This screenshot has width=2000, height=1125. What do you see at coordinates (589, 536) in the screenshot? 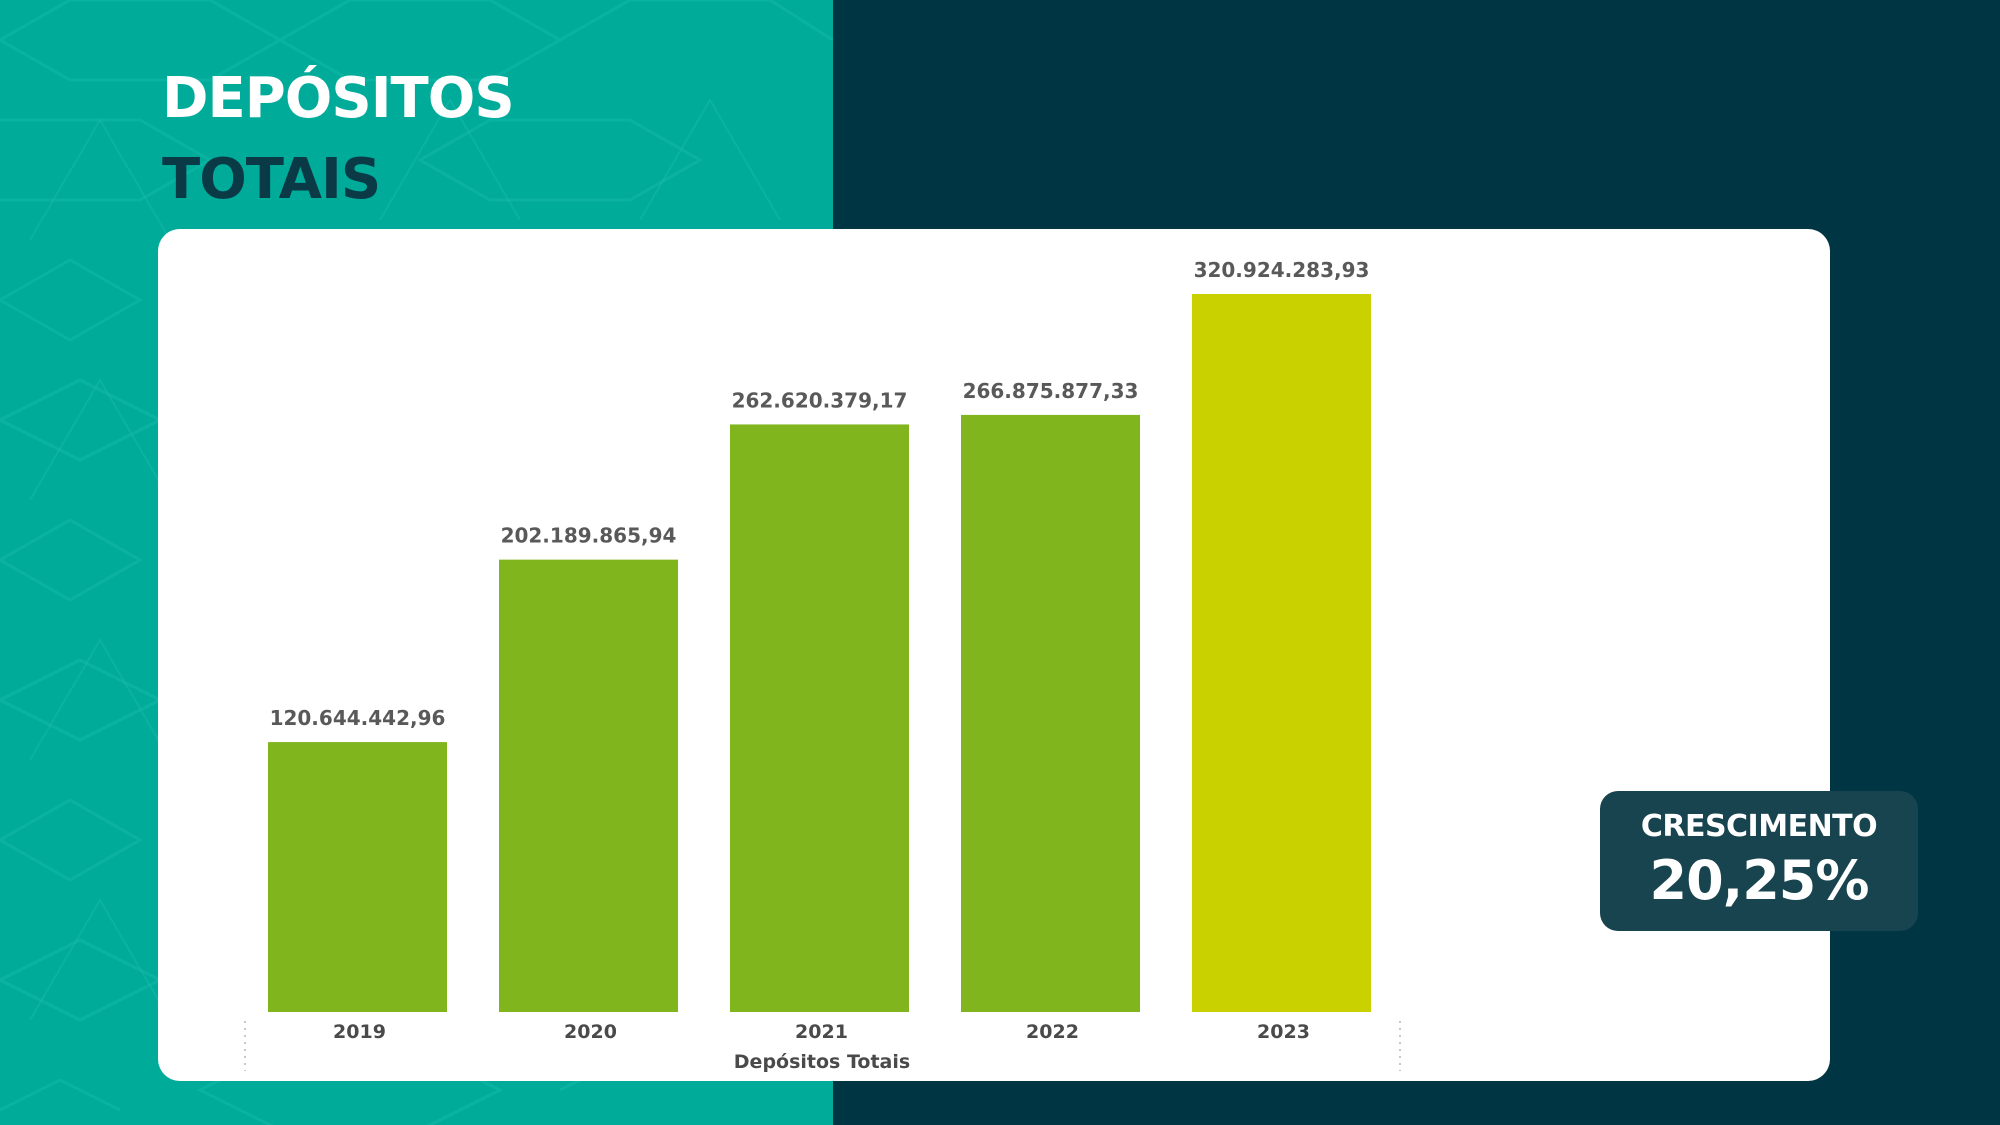
I see `bar-value-label-2020: 202.189.865,94` at bounding box center [589, 536].